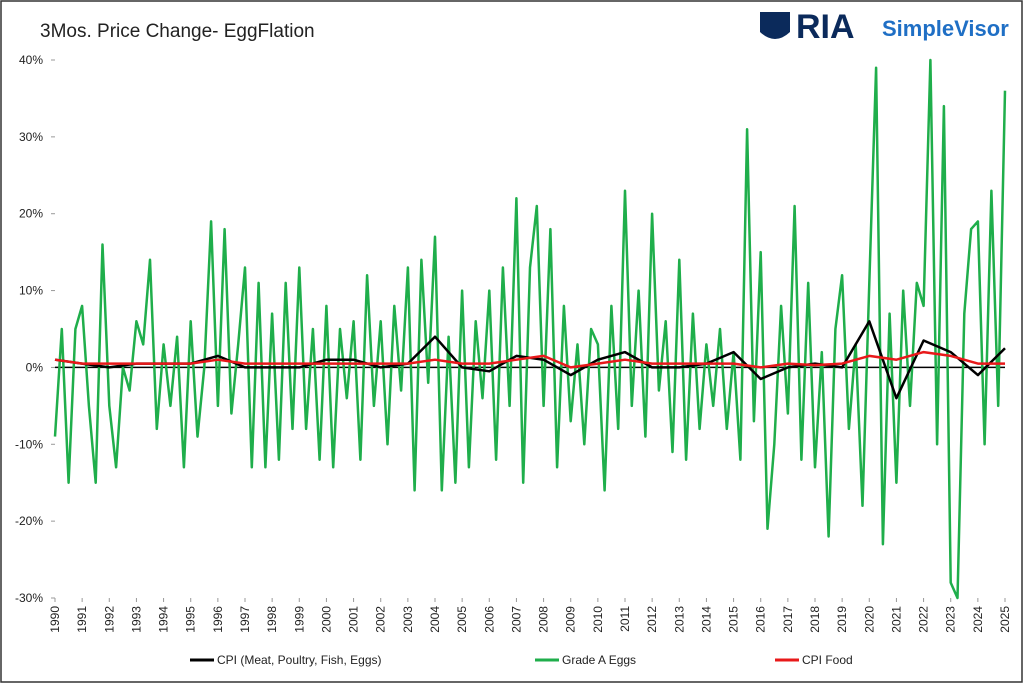 This screenshot has height=684, width=1024. I want to click on x-tick-label: 1994, so click(164, 619).